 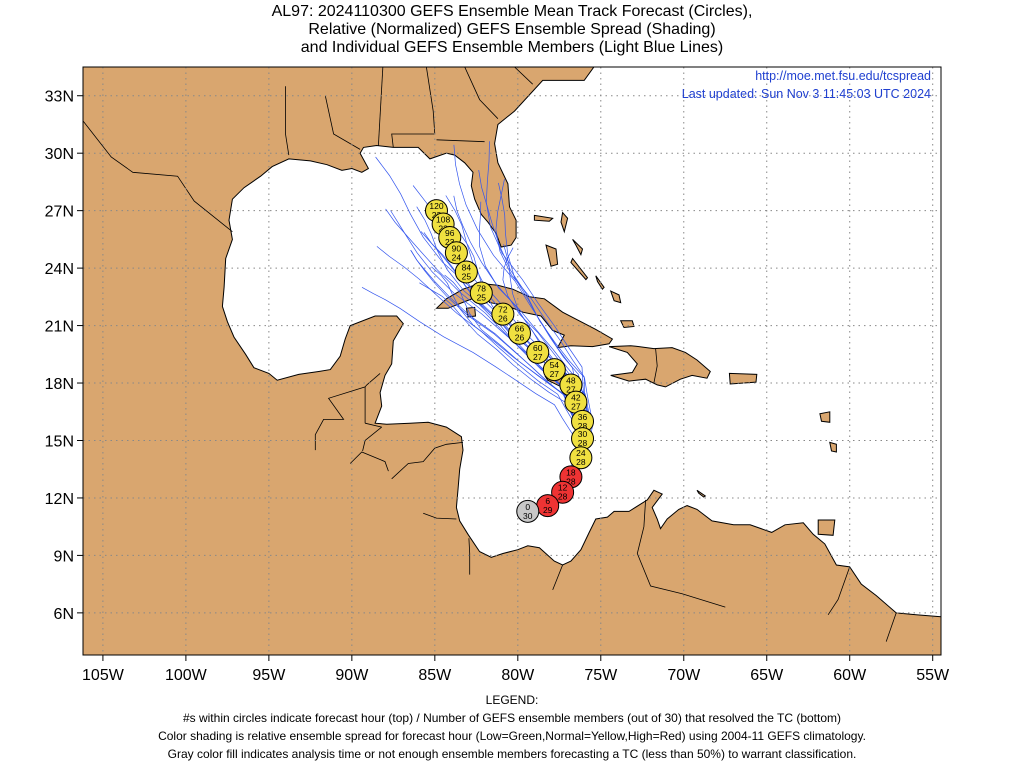 What do you see at coordinates (581, 453) in the screenshot?
I see `forecast-hour-label: 24` at bounding box center [581, 453].